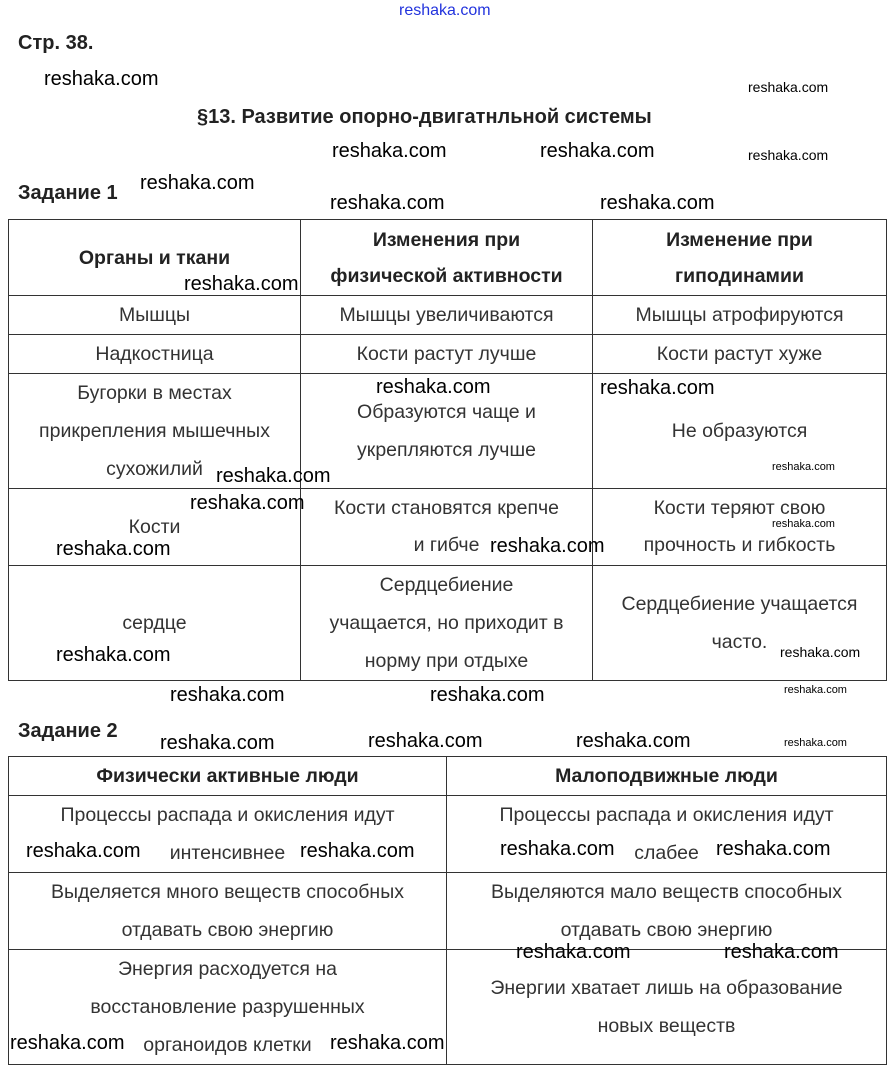 The width and height of the screenshot is (895, 1081). I want to click on table-cell: сердце, so click(154, 623).